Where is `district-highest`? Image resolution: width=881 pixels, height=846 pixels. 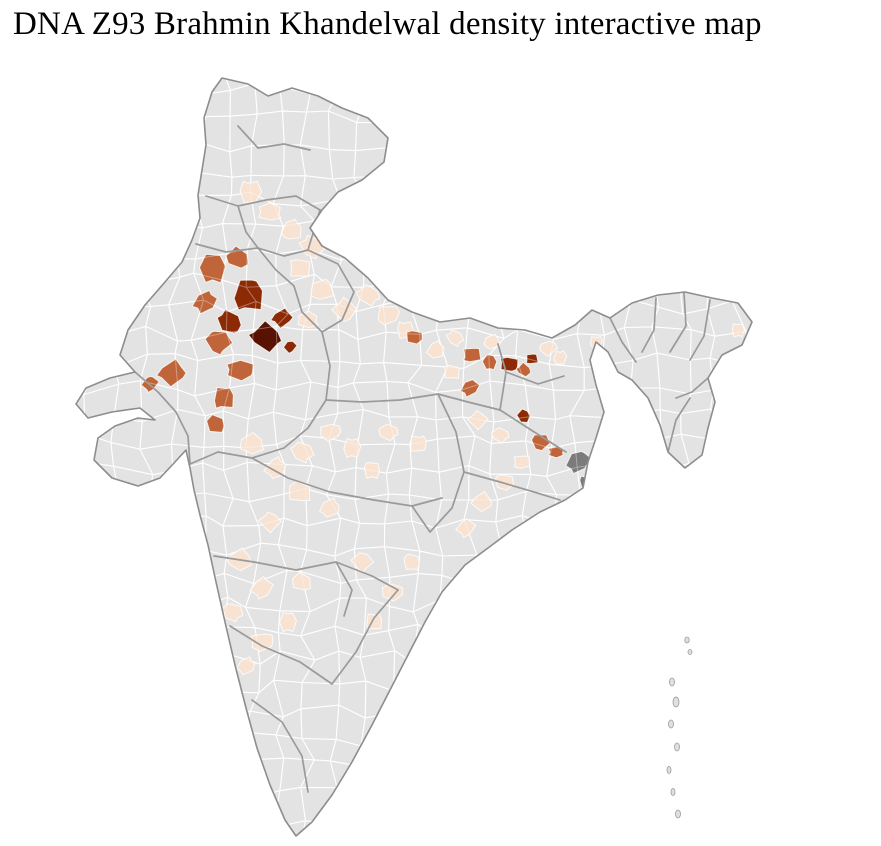
district-highest is located at coordinates (265, 337).